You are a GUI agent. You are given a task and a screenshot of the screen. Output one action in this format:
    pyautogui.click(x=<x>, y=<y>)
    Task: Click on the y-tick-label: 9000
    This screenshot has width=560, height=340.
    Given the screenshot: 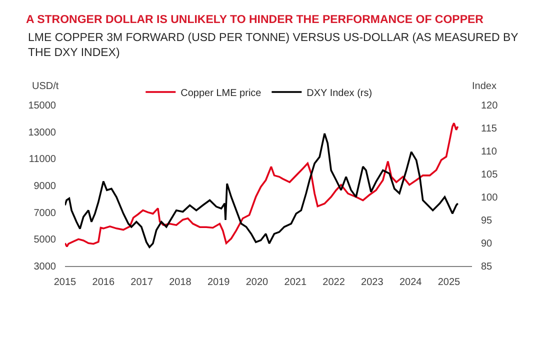 What is the action you would take?
    pyautogui.click(x=45, y=186)
    